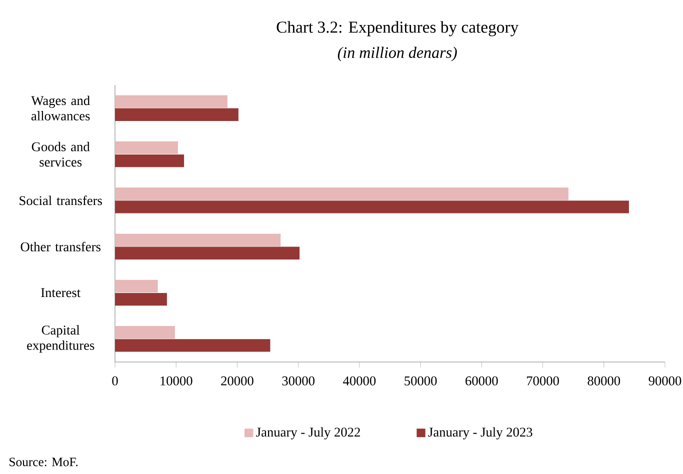  Describe the element at coordinates (60, 339) in the screenshot. I see `y-tick-label: Capital expenditures` at that location.